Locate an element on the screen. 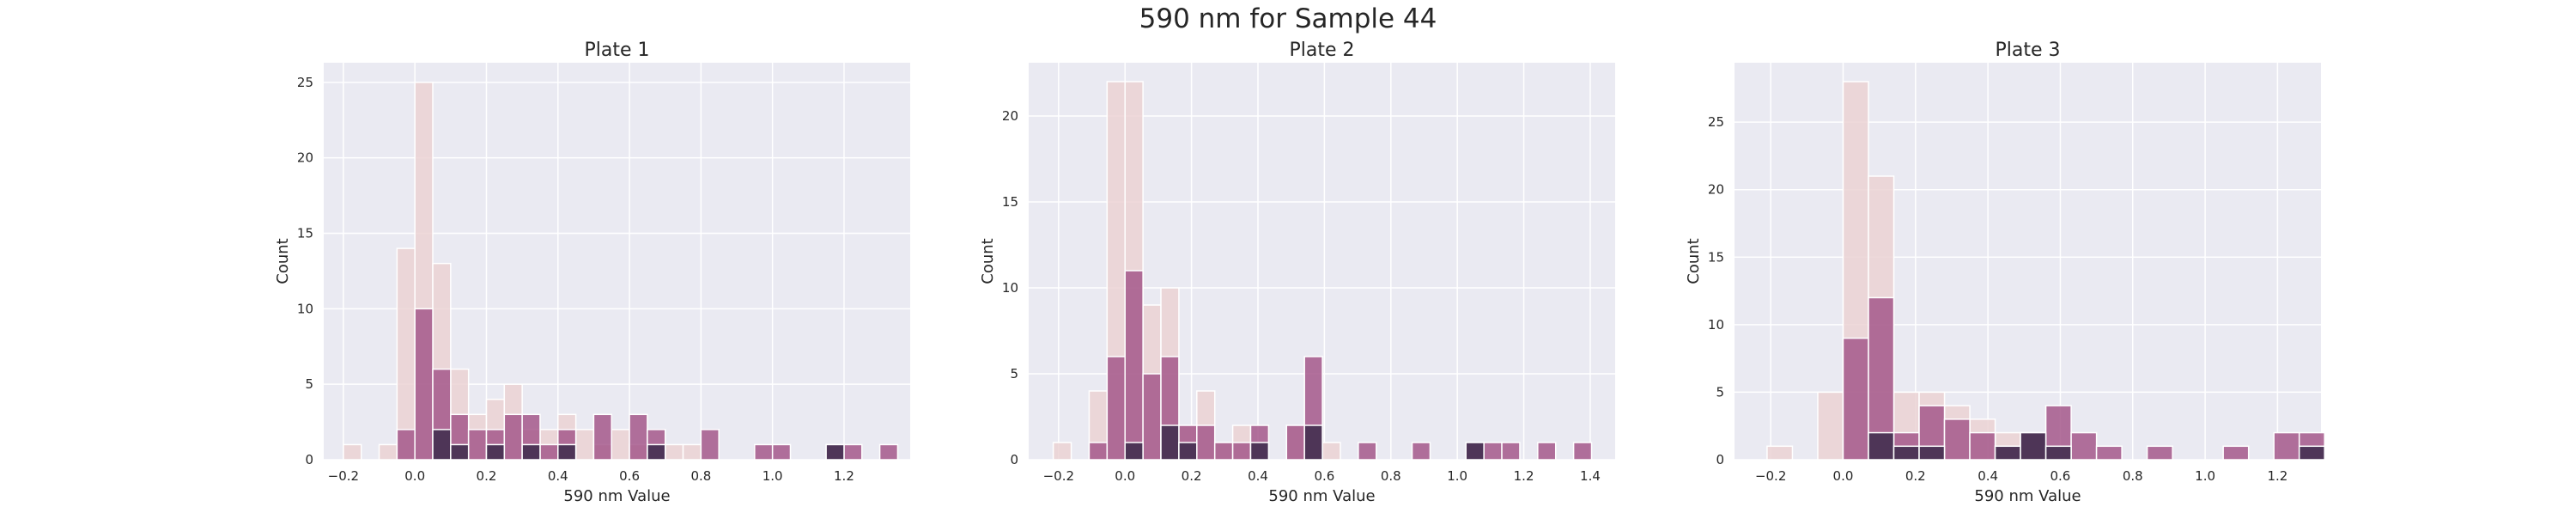  panel-title: Plate 3 is located at coordinates (2027, 50).